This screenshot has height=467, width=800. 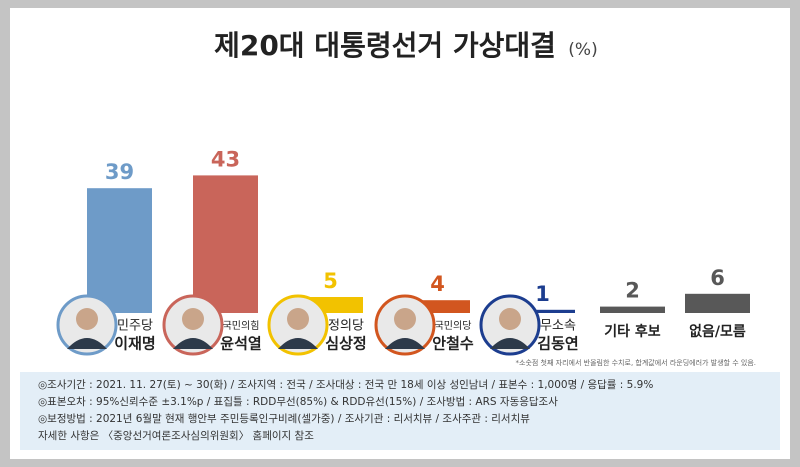 I want to click on value-label: 43, so click(x=225, y=159).